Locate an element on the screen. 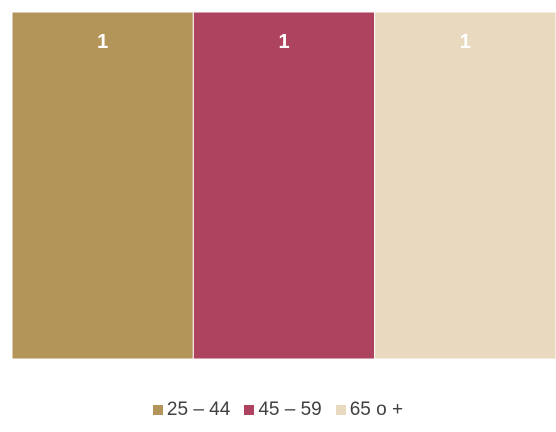 The height and width of the screenshot is (432, 556). legend-item-45-59: 45 – 59 is located at coordinates (283, 410).